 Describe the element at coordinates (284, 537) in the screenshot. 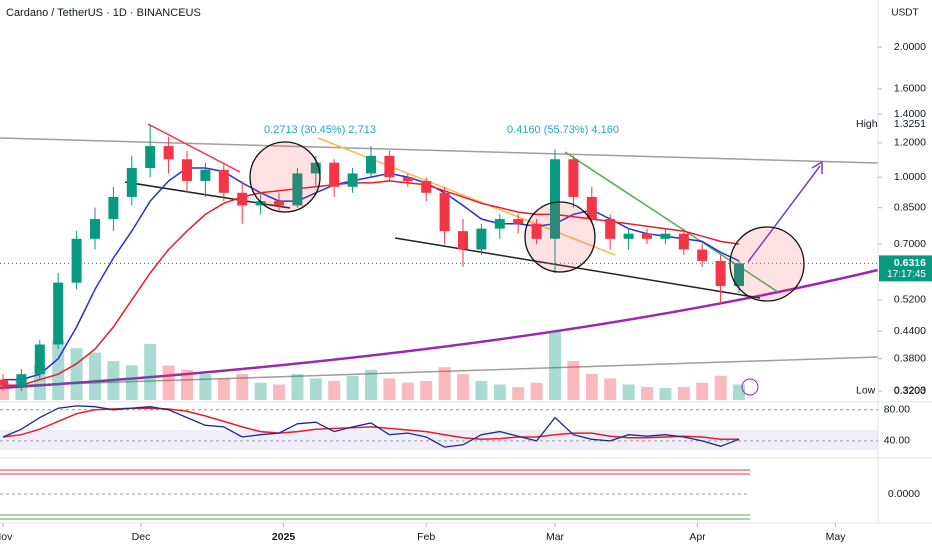

I see `x-tick-label: 2025` at that location.